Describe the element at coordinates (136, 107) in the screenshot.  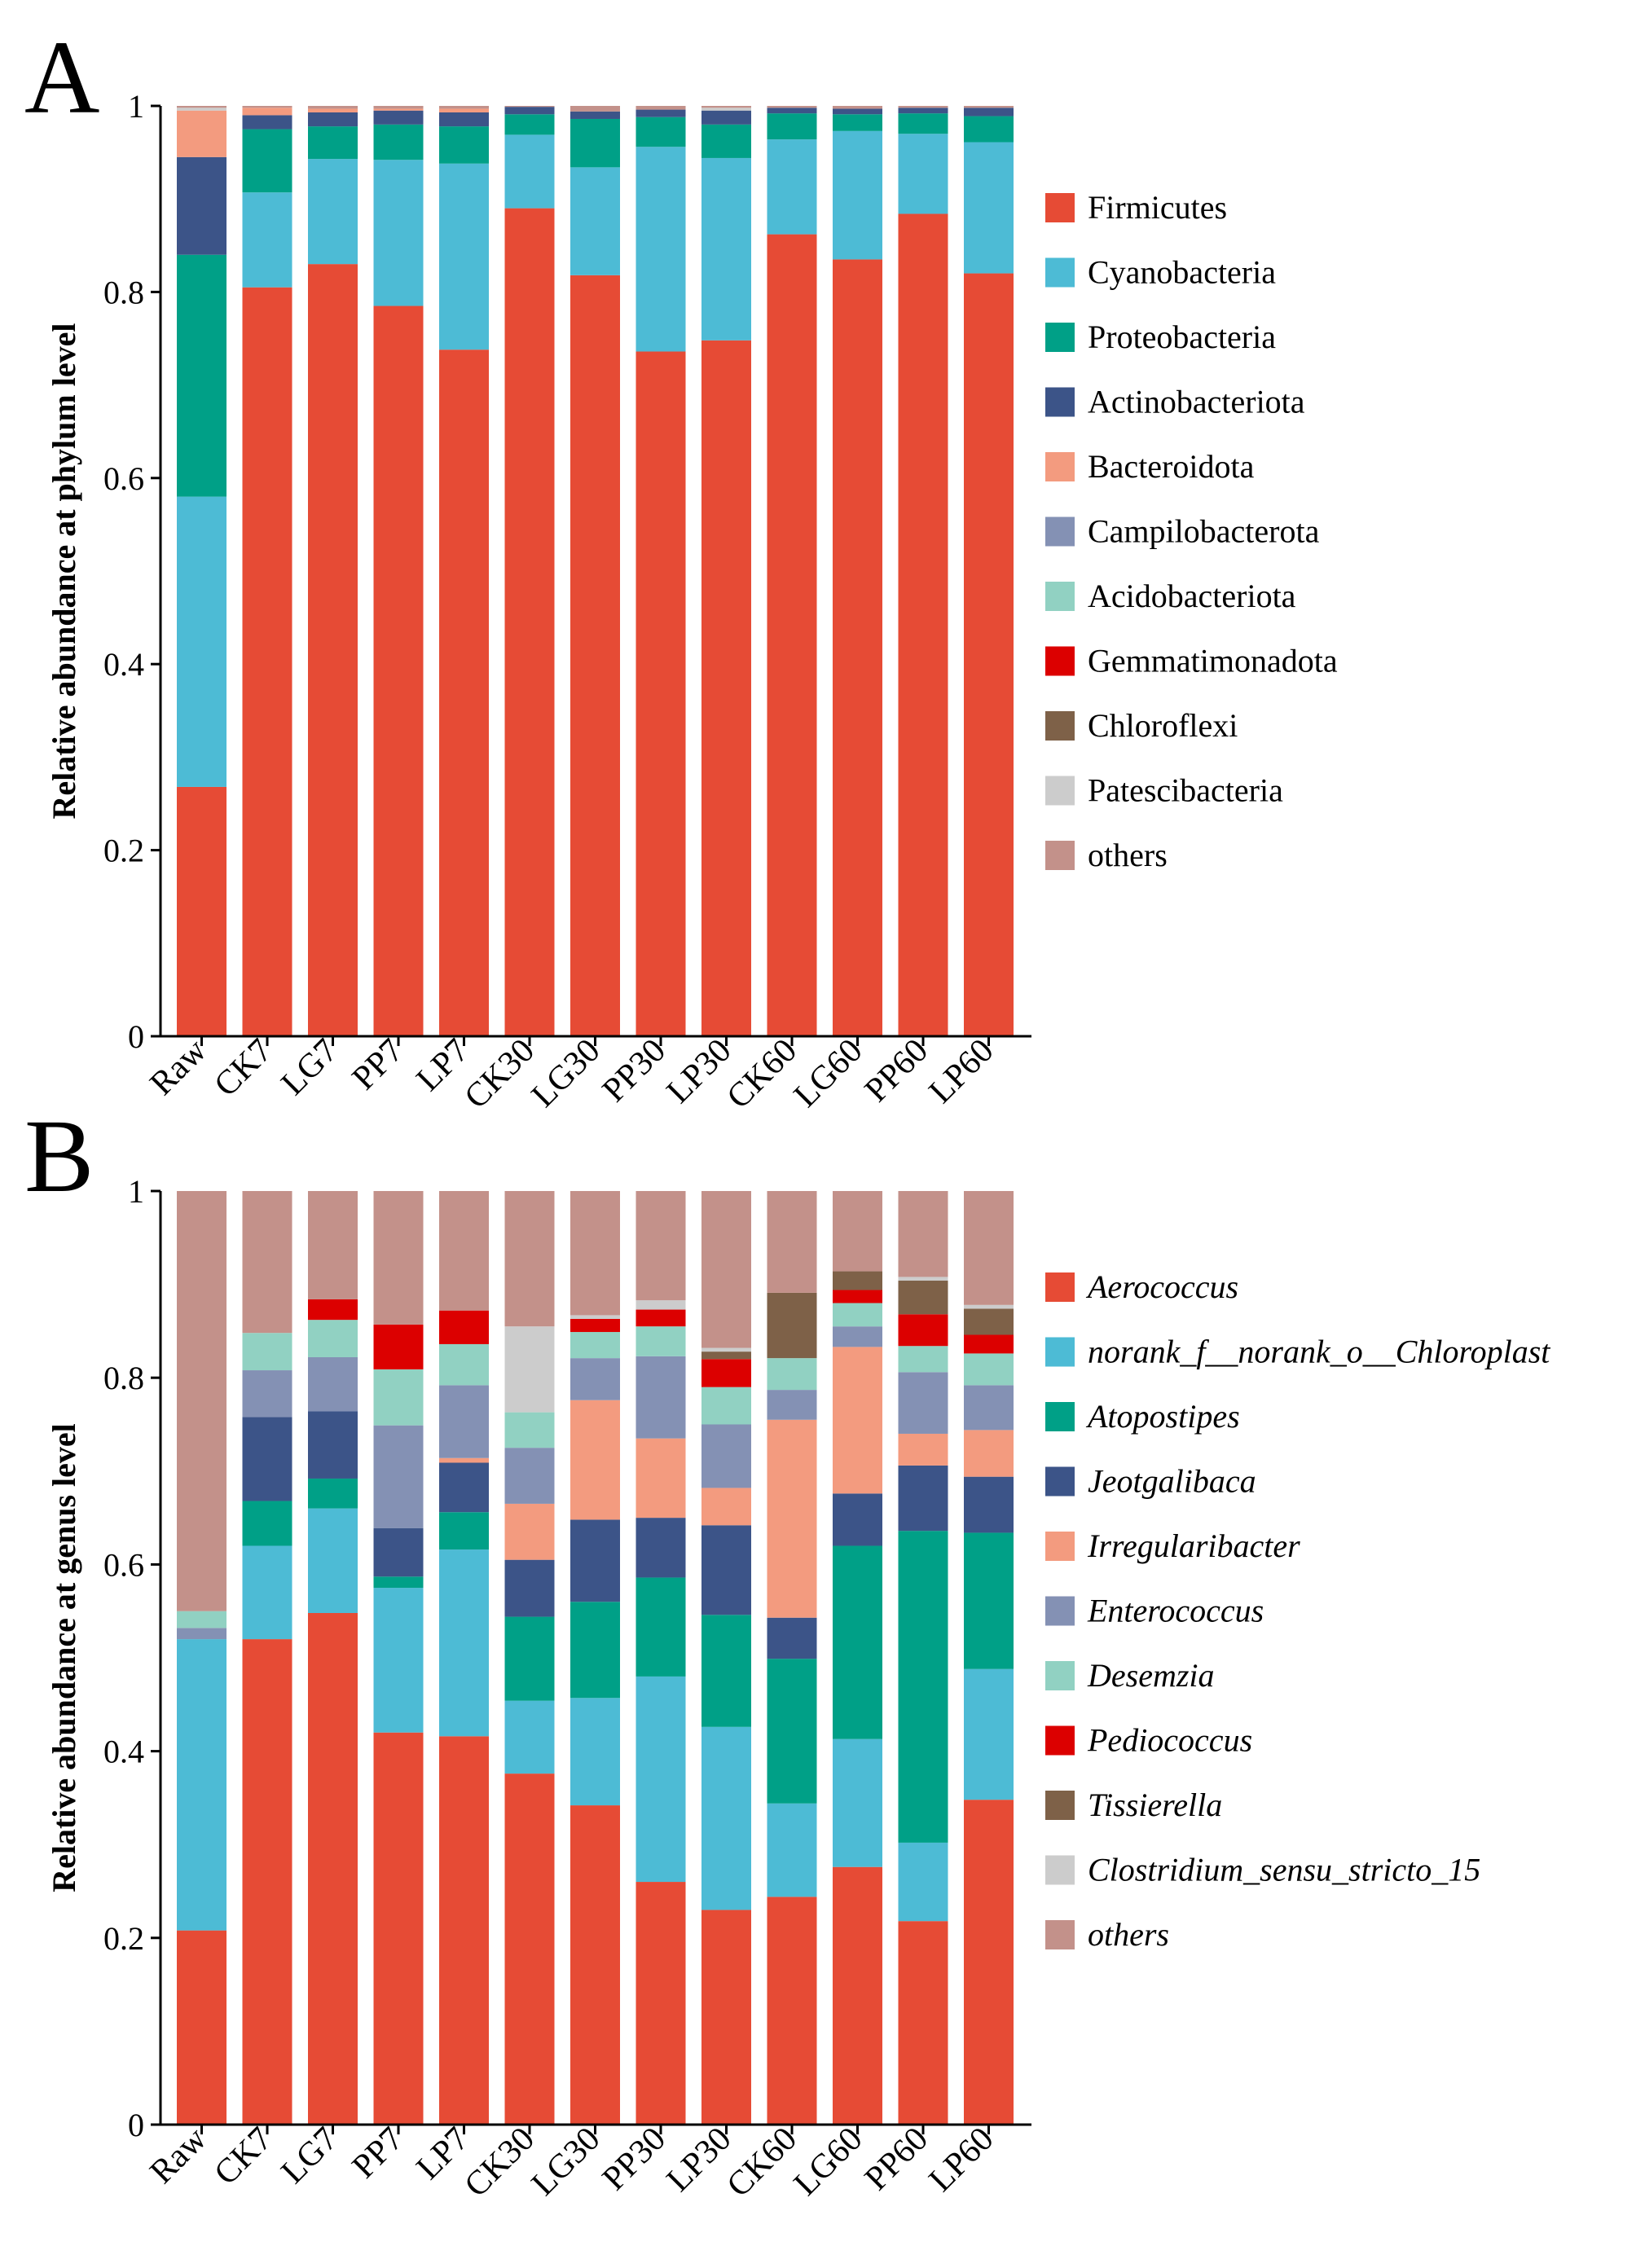
I see `y-tick-label: 1` at that location.